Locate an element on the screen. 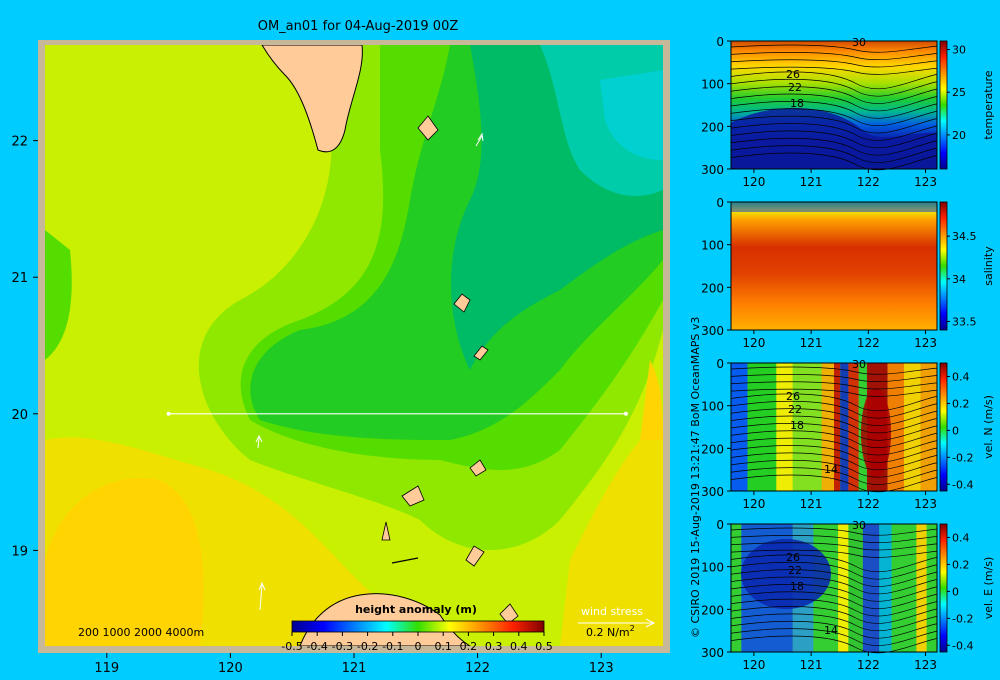 The image size is (1000, 680). colorbar-tick-label: 0.2 is located at coordinates (961, 564).